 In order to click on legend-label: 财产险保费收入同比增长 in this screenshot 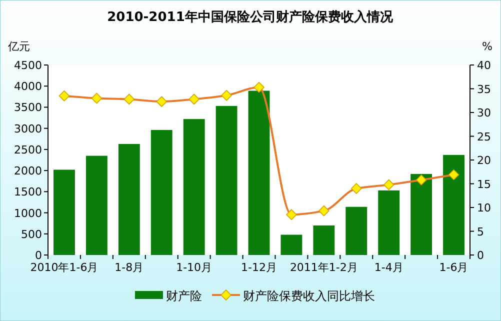, I will do `click(309, 296)`.